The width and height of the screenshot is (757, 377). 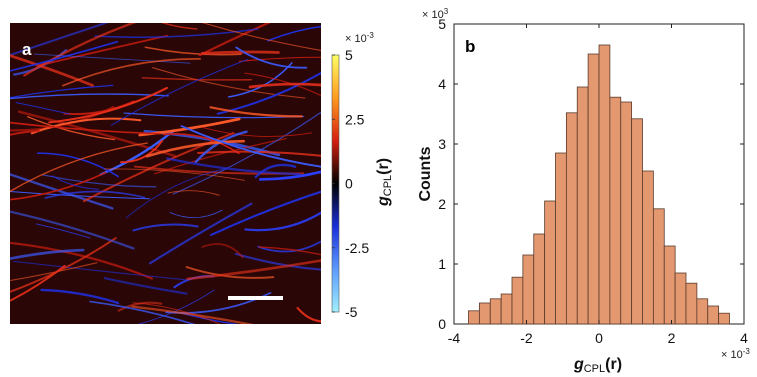 What do you see at coordinates (349, 55) in the screenshot?
I see `colorbar-tick-label: 5` at bounding box center [349, 55].